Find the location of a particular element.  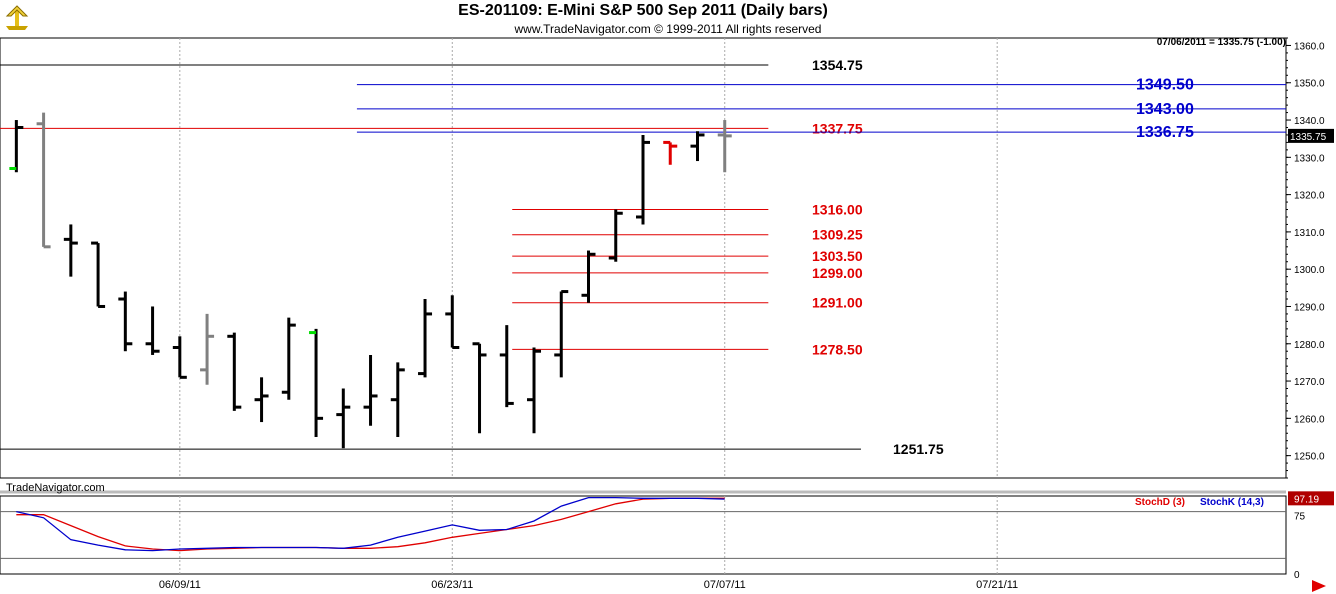

level-label: 1316.00 is located at coordinates (837, 210).